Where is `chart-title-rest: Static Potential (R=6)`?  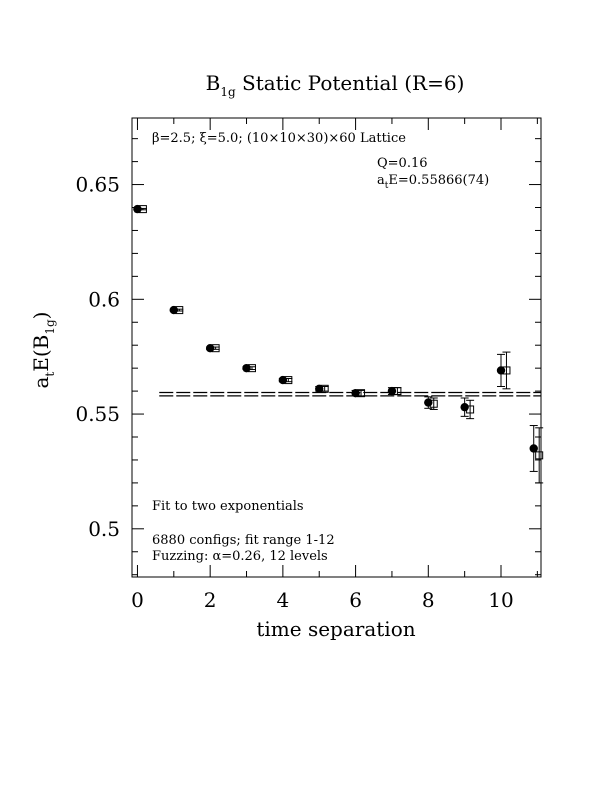
chart-title-rest: Static Potential (R=6) is located at coordinates (350, 83).